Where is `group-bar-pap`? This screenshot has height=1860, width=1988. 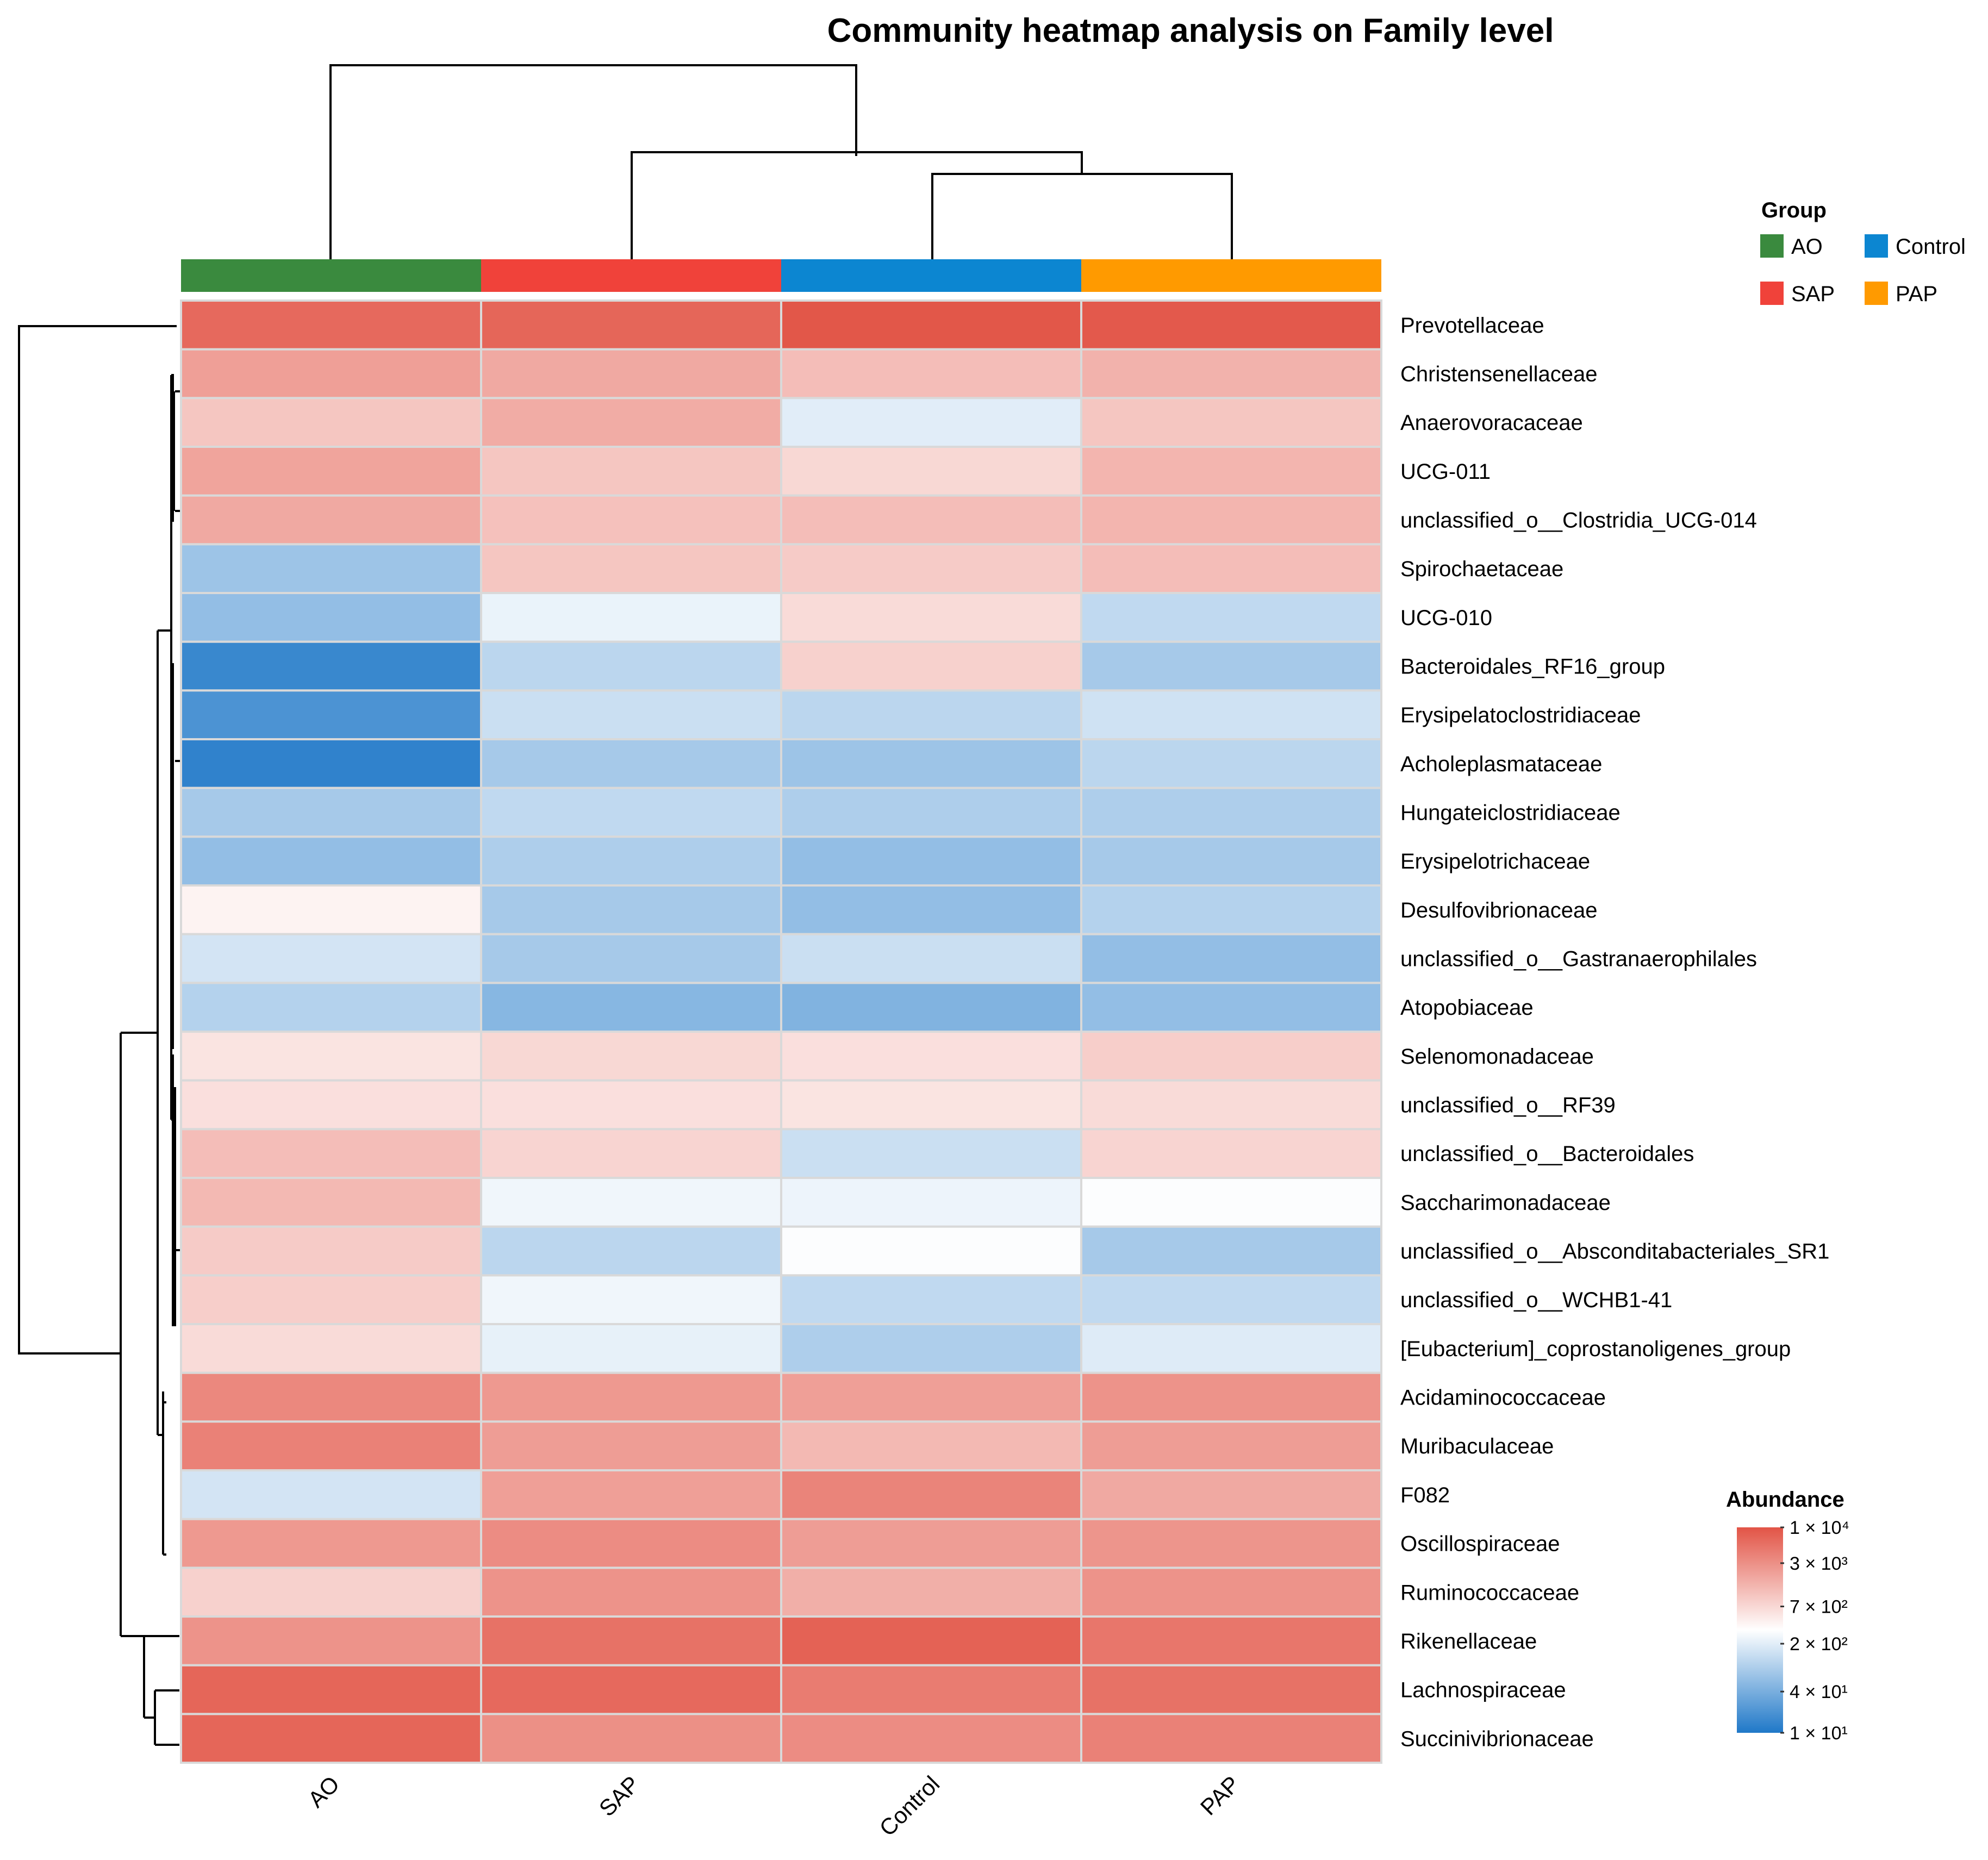 group-bar-pap is located at coordinates (1231, 275).